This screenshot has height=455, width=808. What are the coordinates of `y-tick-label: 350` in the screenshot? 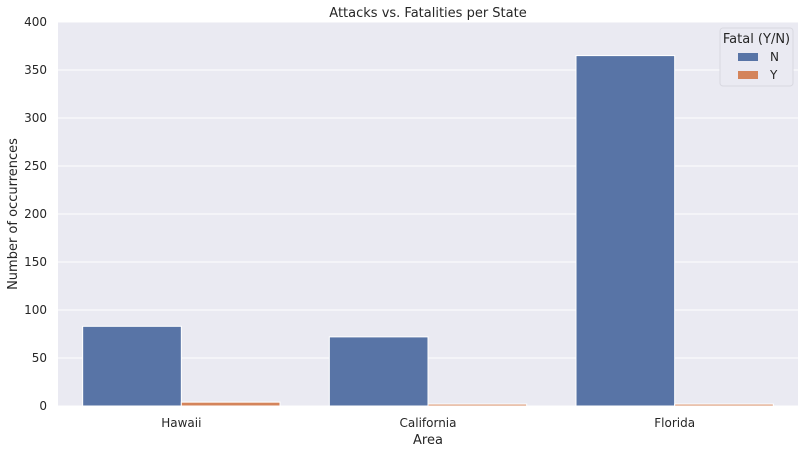 It's located at (35, 70).